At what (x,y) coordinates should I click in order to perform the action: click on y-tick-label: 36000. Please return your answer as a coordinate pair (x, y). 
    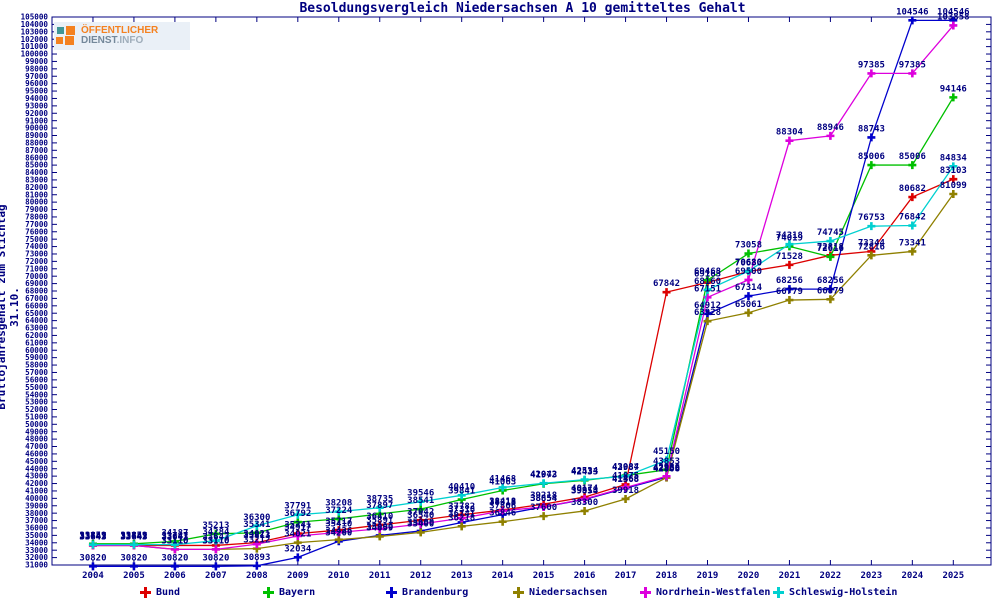
    Looking at the image, I should click on (36, 528).